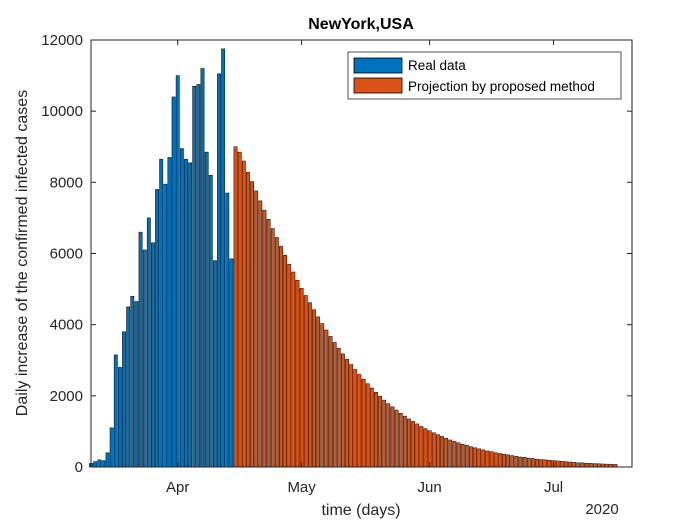 This screenshot has width=700, height=530. What do you see at coordinates (601, 509) in the screenshot?
I see `year-label: 2020` at bounding box center [601, 509].